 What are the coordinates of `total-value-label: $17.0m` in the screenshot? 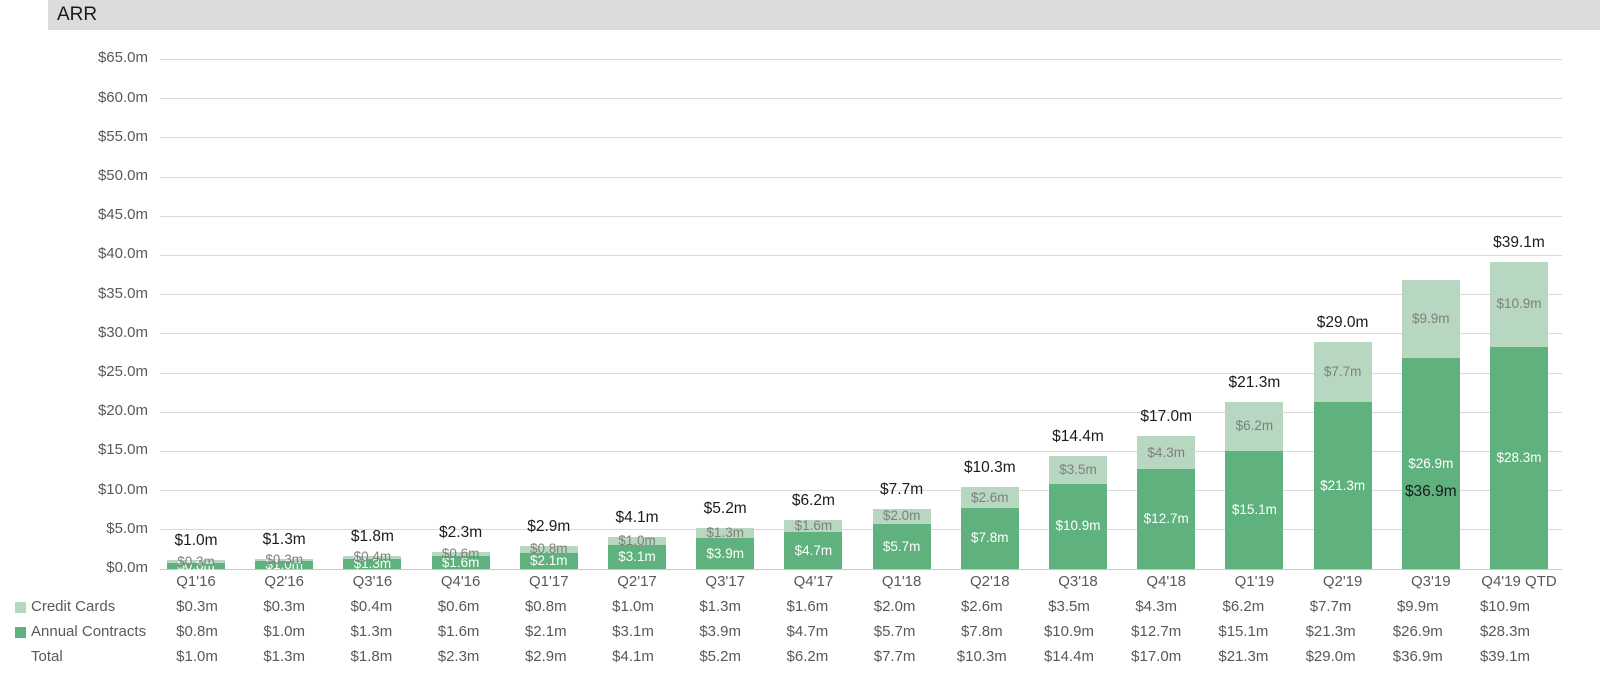 It's located at (1166, 416).